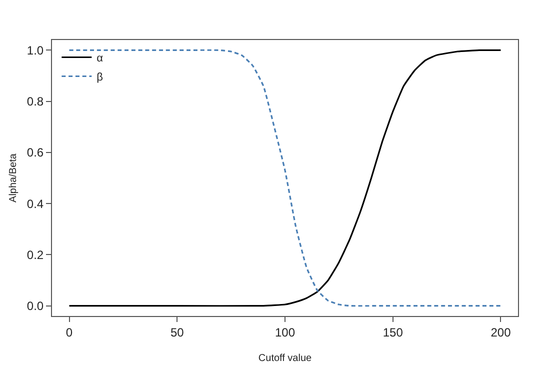  I want to click on x-tick-label: 200, so click(501, 332).